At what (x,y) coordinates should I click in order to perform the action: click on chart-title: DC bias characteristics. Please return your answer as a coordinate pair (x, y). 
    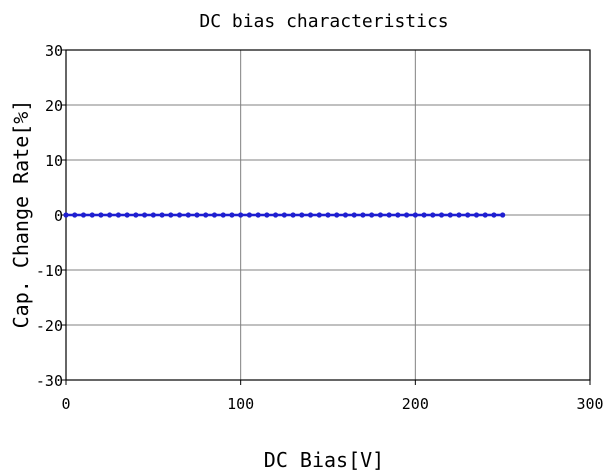
    Looking at the image, I should click on (323, 21).